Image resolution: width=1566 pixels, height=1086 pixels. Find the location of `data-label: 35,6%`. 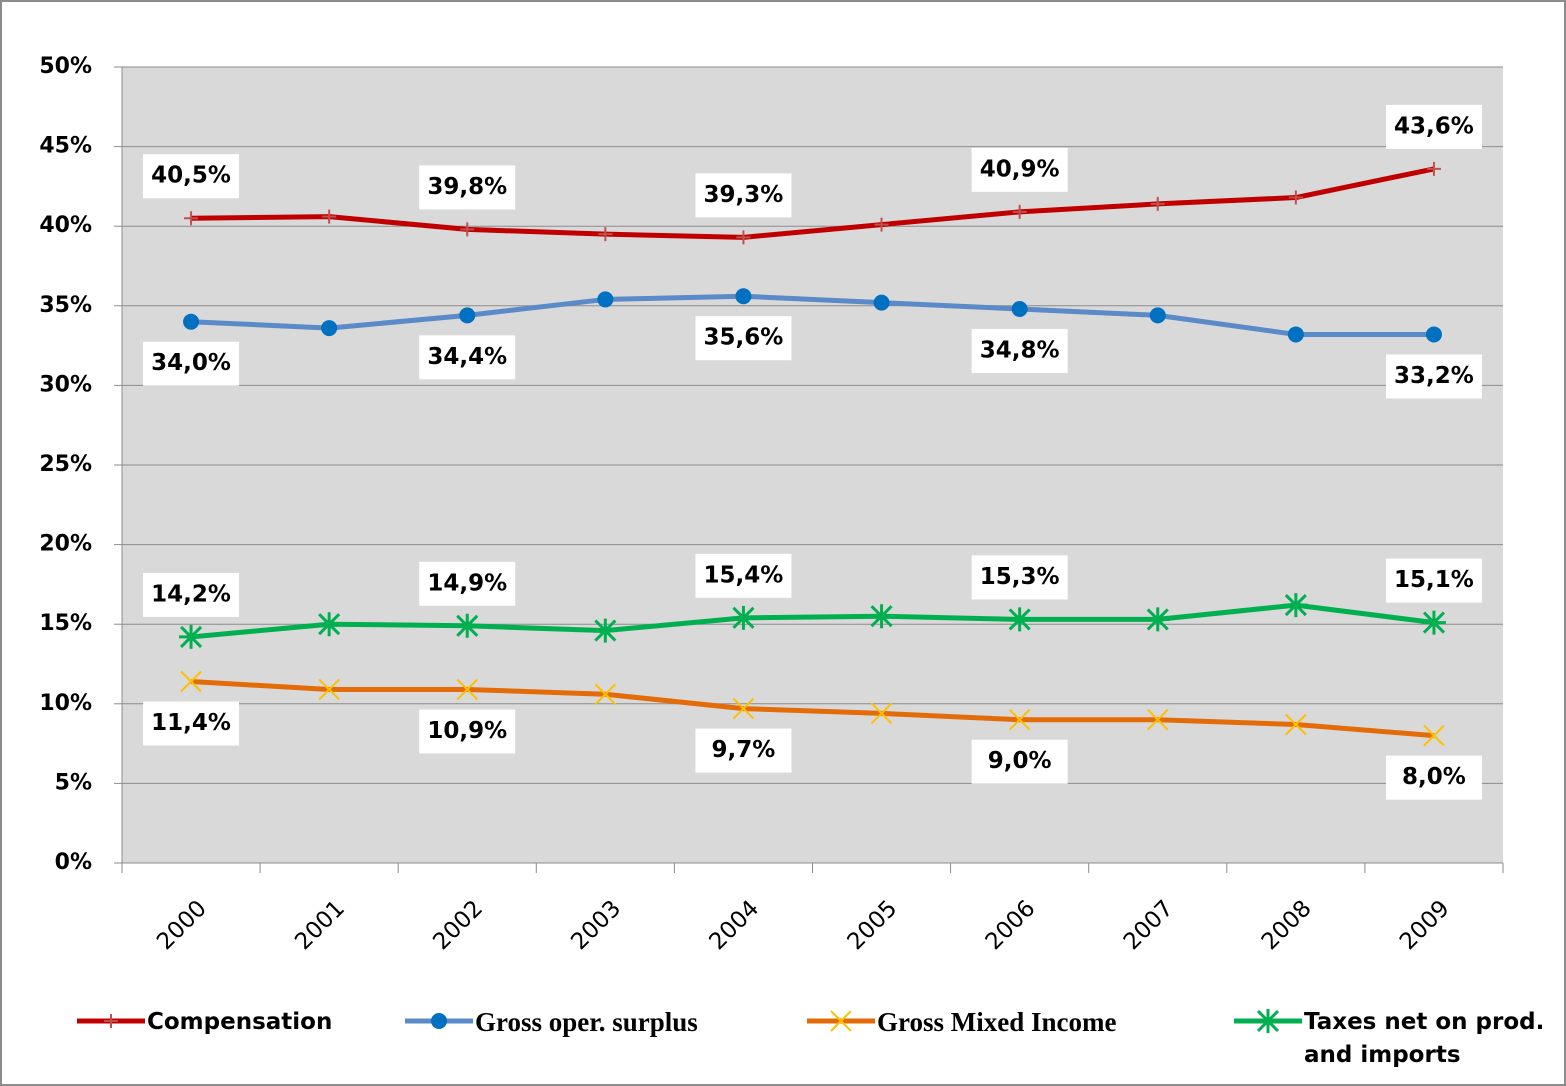

data-label: 35,6% is located at coordinates (744, 338).